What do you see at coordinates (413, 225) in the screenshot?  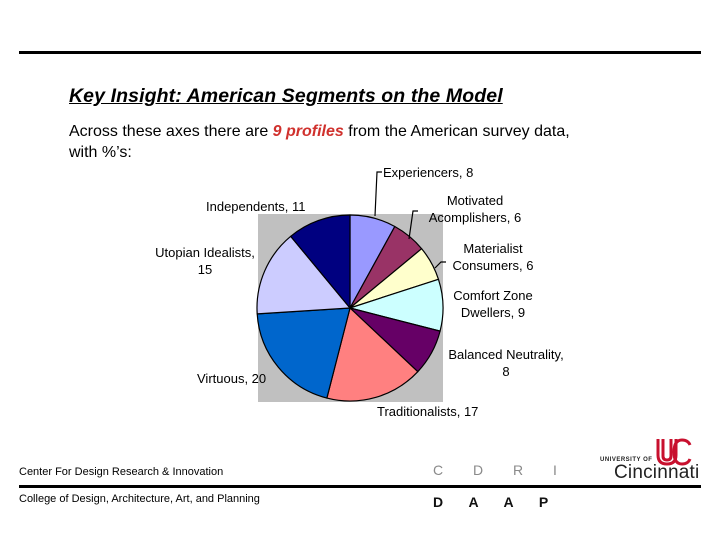 I see `leader-line-motivated` at bounding box center [413, 225].